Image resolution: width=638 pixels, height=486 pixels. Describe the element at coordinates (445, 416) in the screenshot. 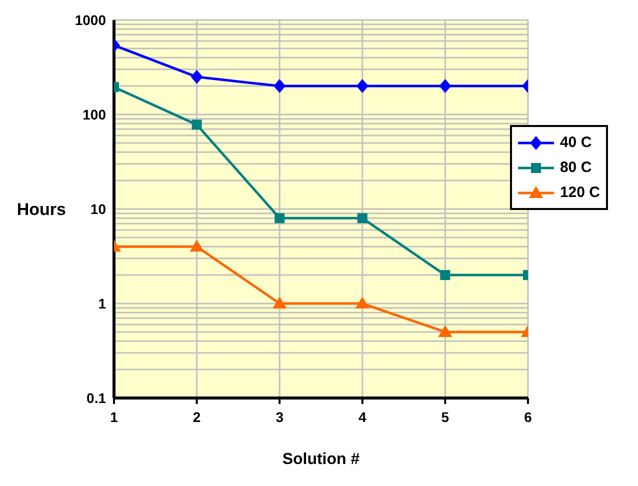

I see `x-tick-label: 5` at that location.